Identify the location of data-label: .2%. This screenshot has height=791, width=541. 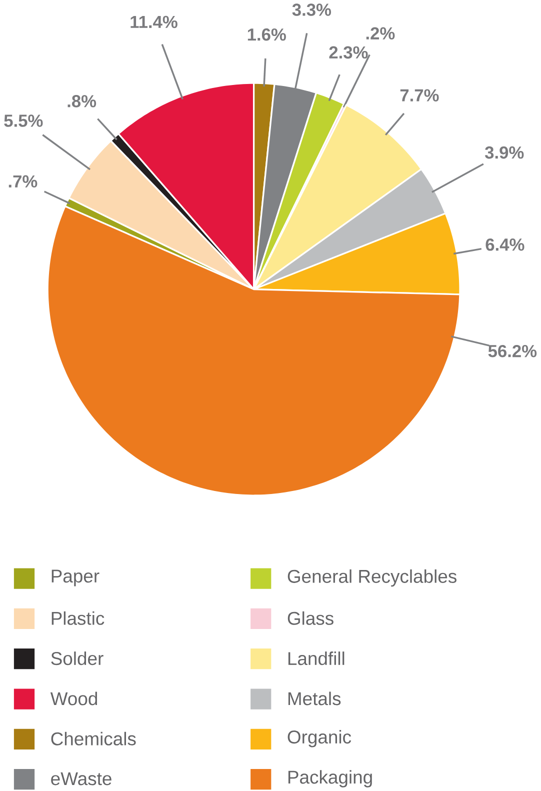
(380, 33).